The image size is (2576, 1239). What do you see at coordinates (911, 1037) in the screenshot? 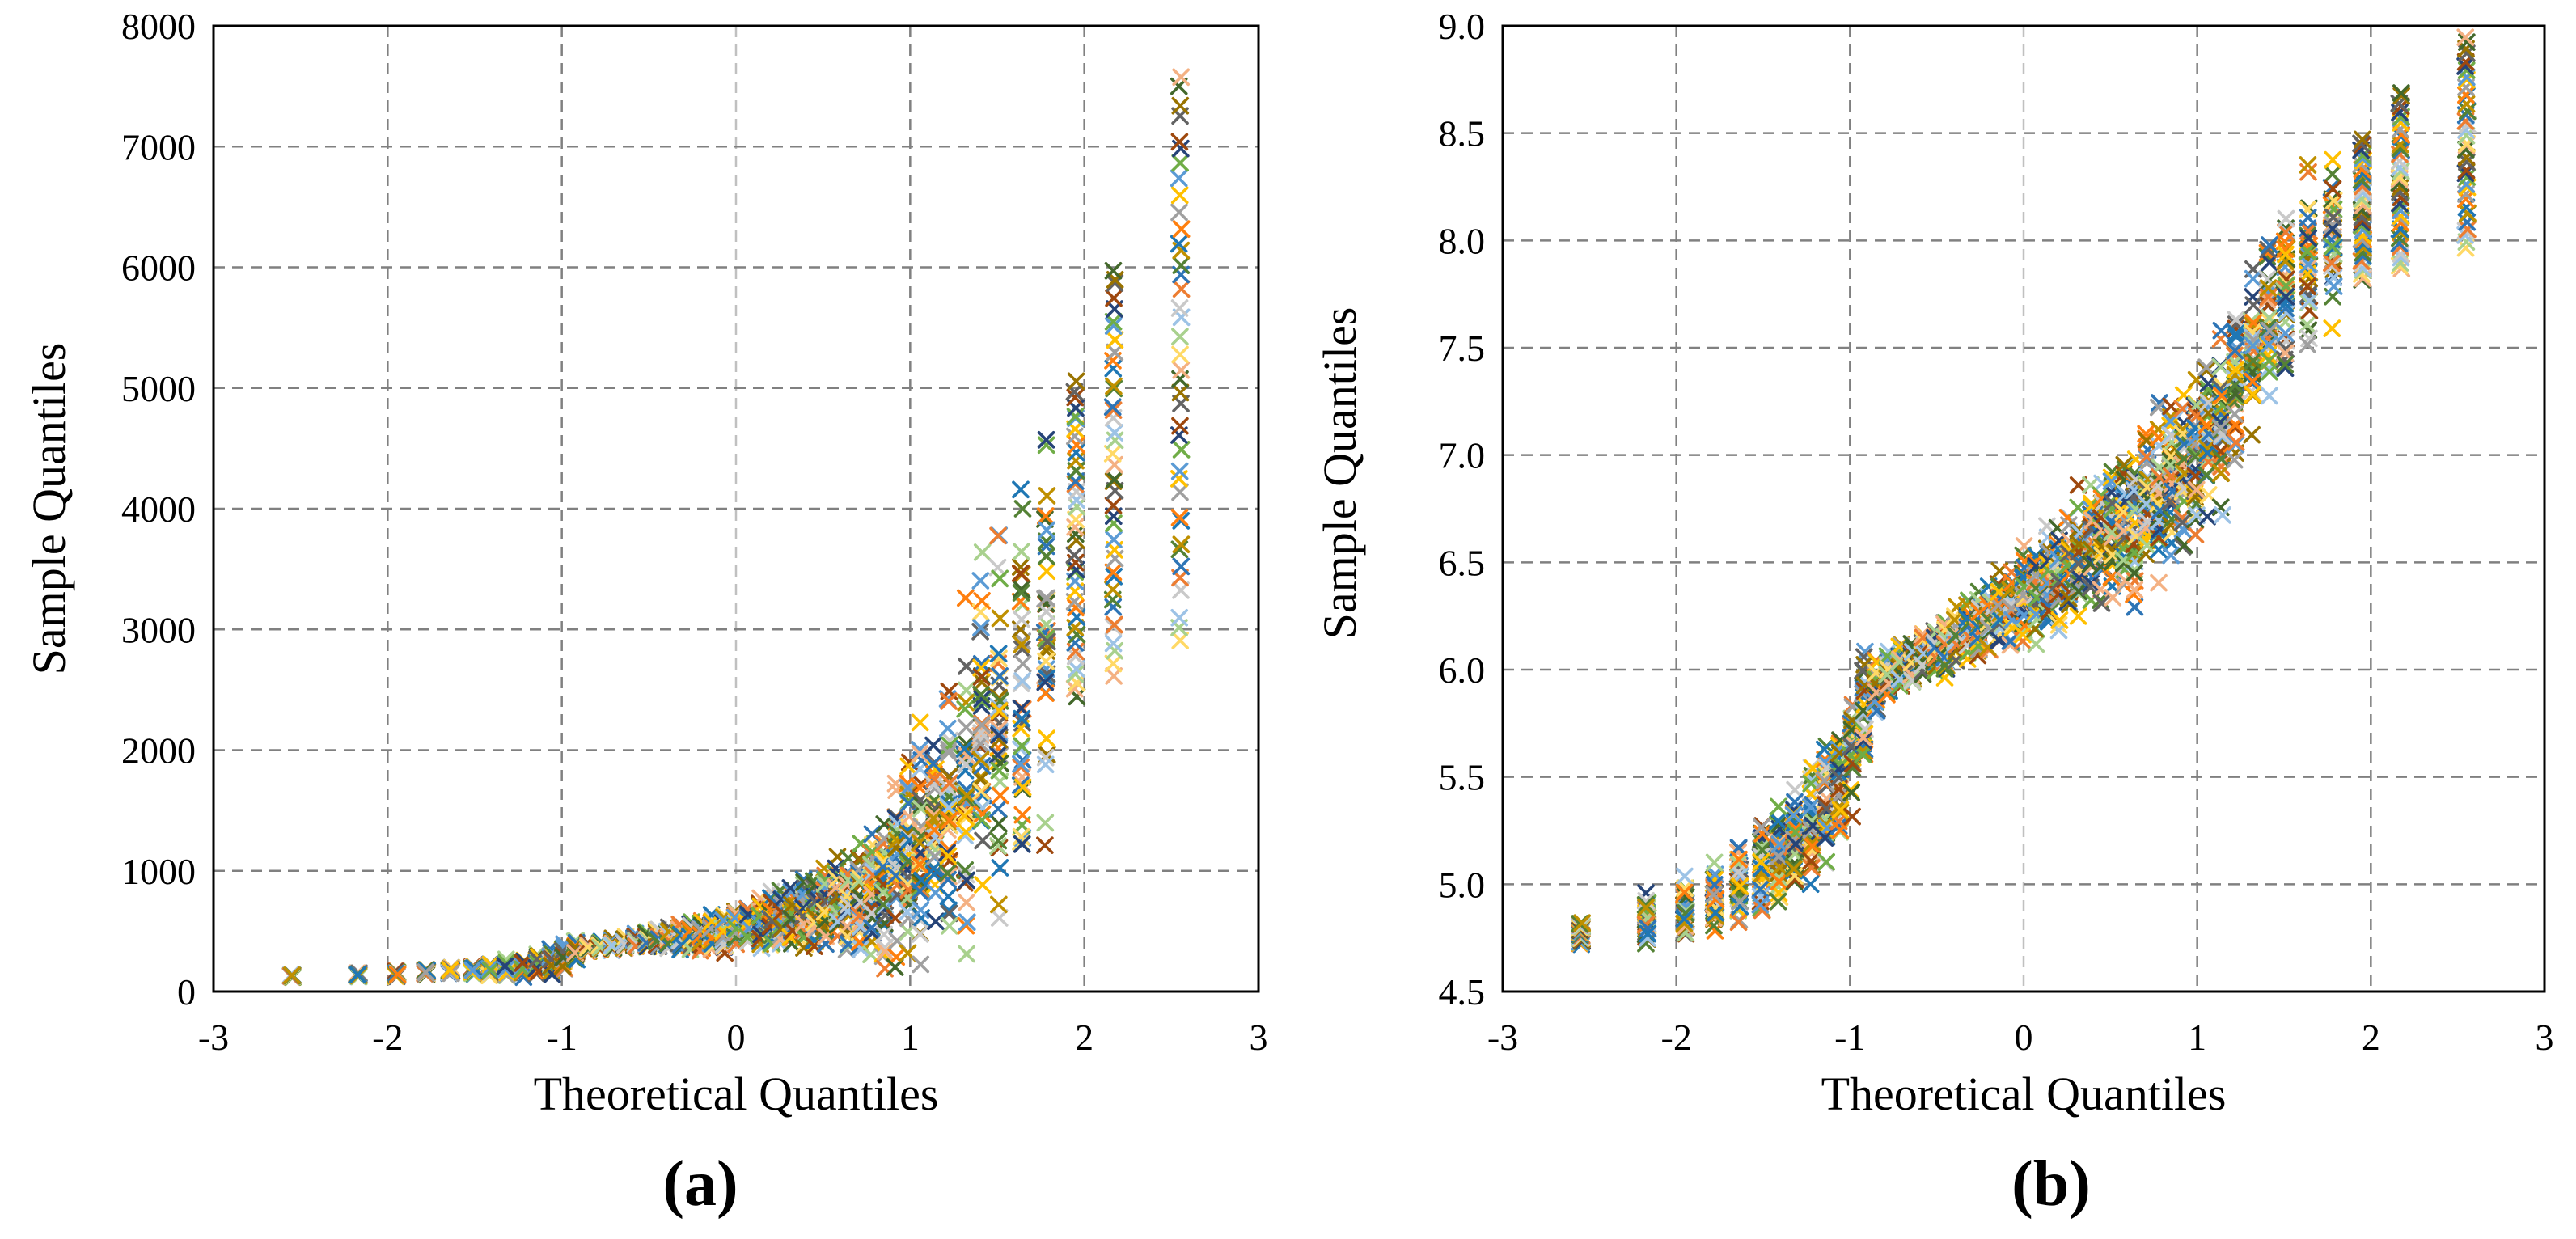
I see `x-tick-label: 1` at bounding box center [911, 1037].